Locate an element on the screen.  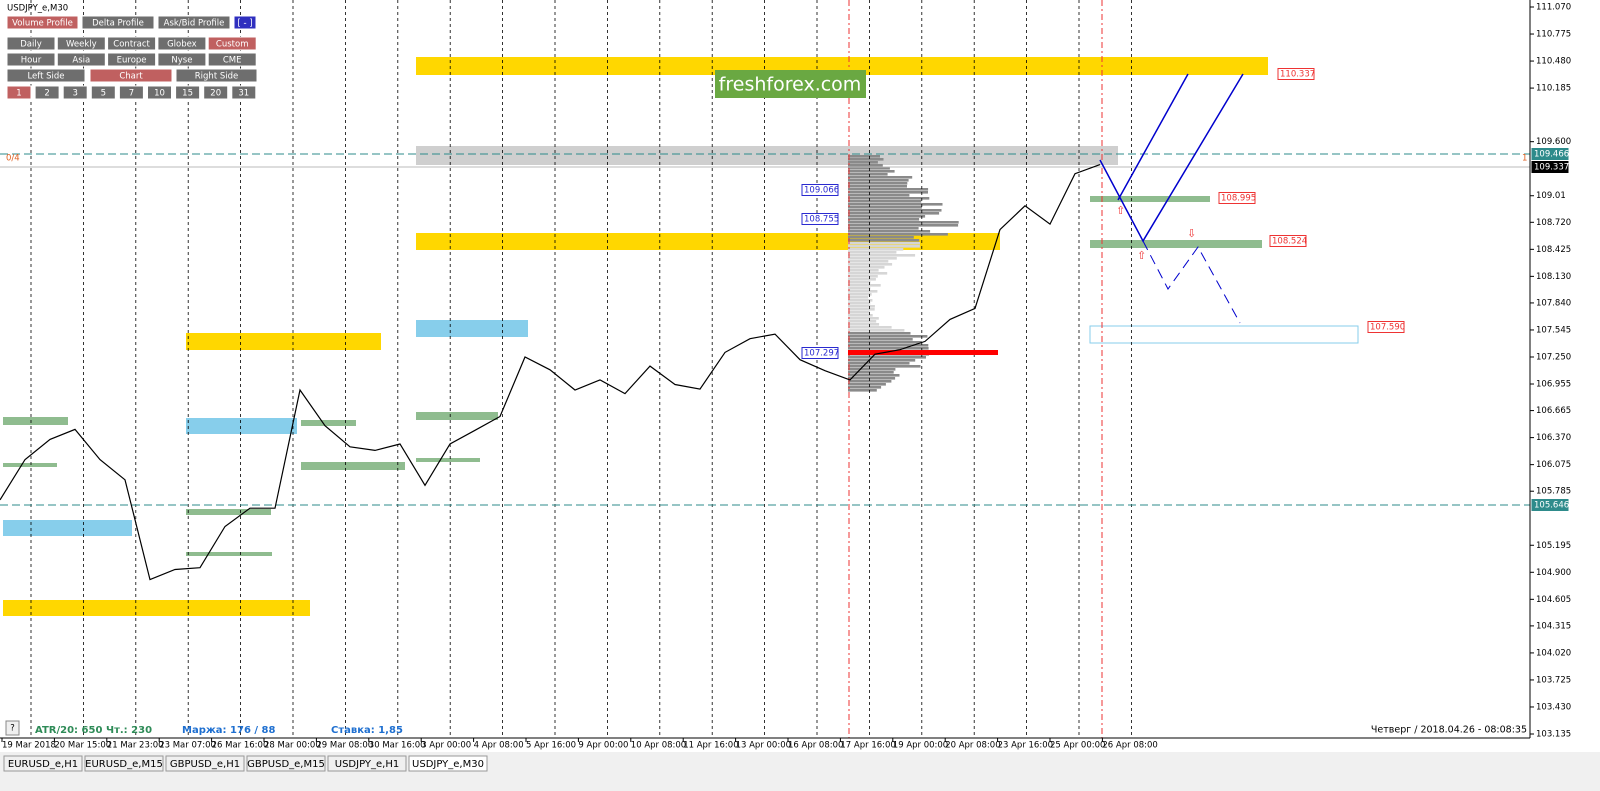
toolbar-button-label: Weekly is located at coordinates (81, 45).